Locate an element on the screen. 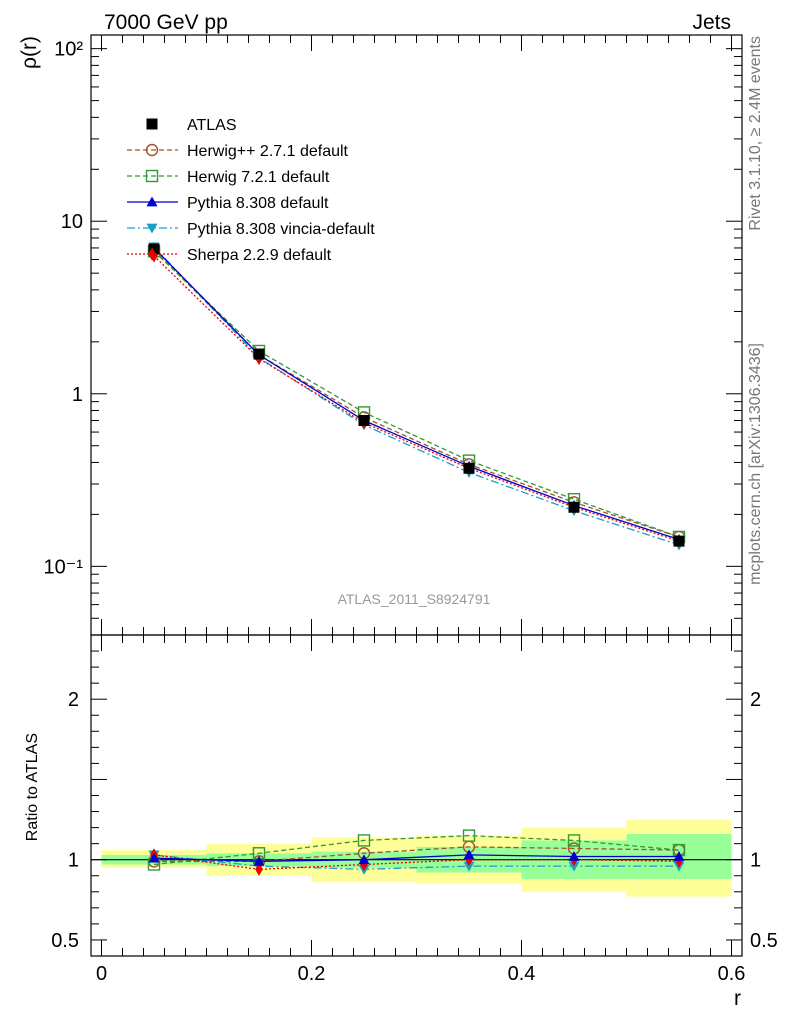  legend-label: Sherpa 2.2.9 default is located at coordinates (259, 255).